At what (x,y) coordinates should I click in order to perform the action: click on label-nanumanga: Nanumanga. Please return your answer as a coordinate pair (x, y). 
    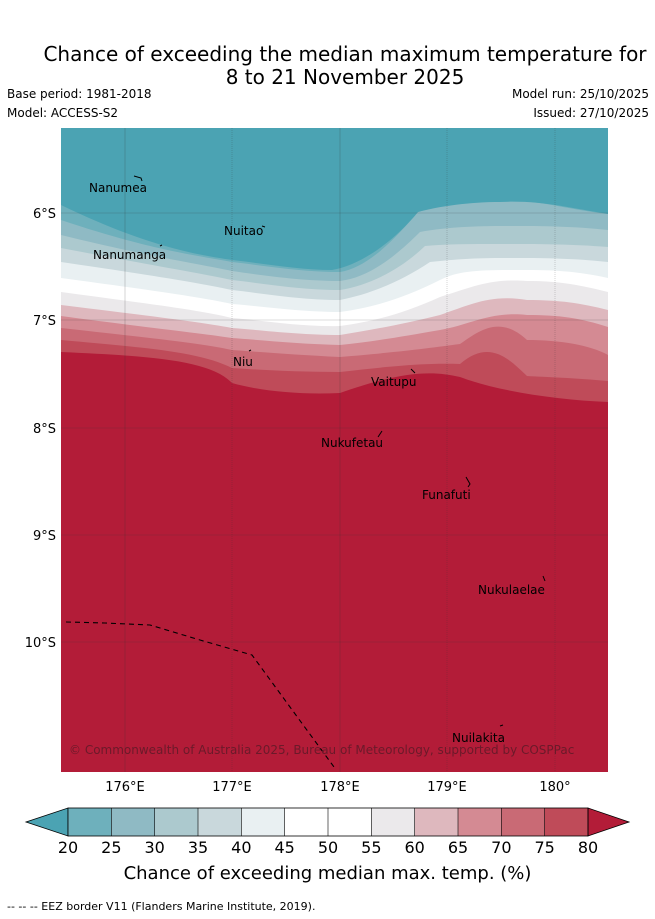
    Looking at the image, I should click on (129, 255).